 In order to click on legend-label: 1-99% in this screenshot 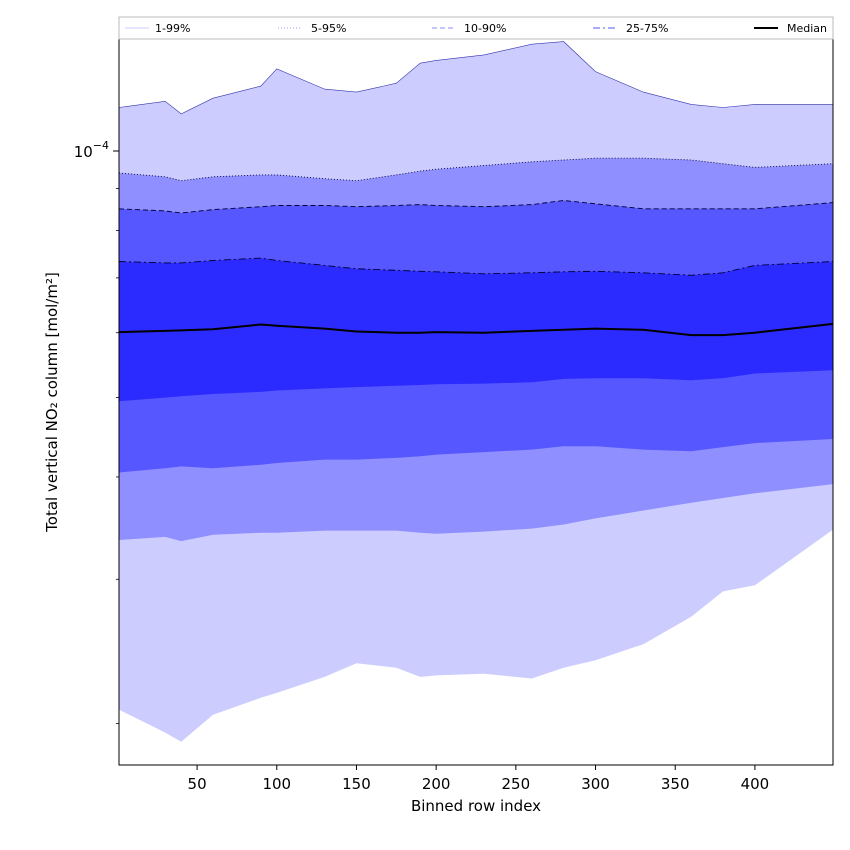, I will do `click(172, 28)`.